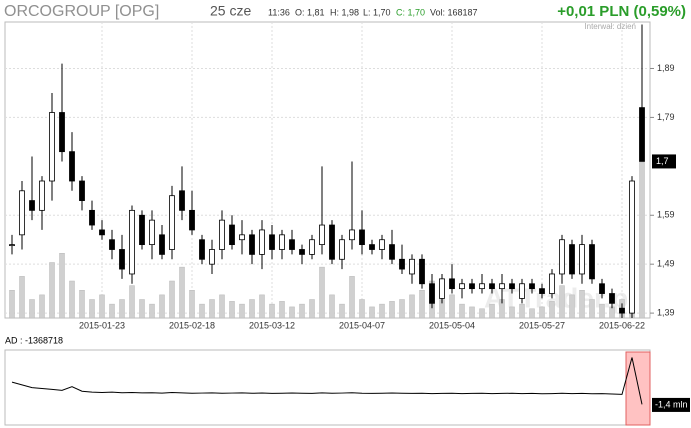 The width and height of the screenshot is (691, 428). I want to click on x-tick-label: 2015-03-12, so click(272, 325).